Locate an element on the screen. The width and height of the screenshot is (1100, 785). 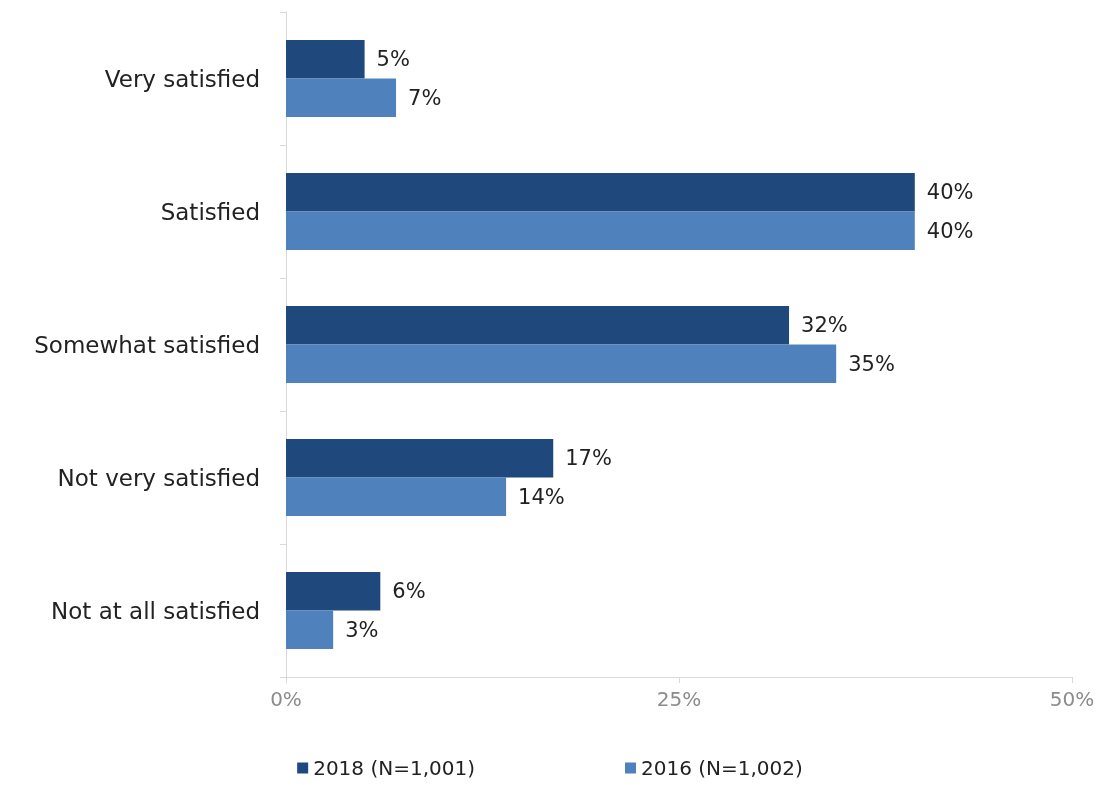
data-label: 32% is located at coordinates (824, 325).